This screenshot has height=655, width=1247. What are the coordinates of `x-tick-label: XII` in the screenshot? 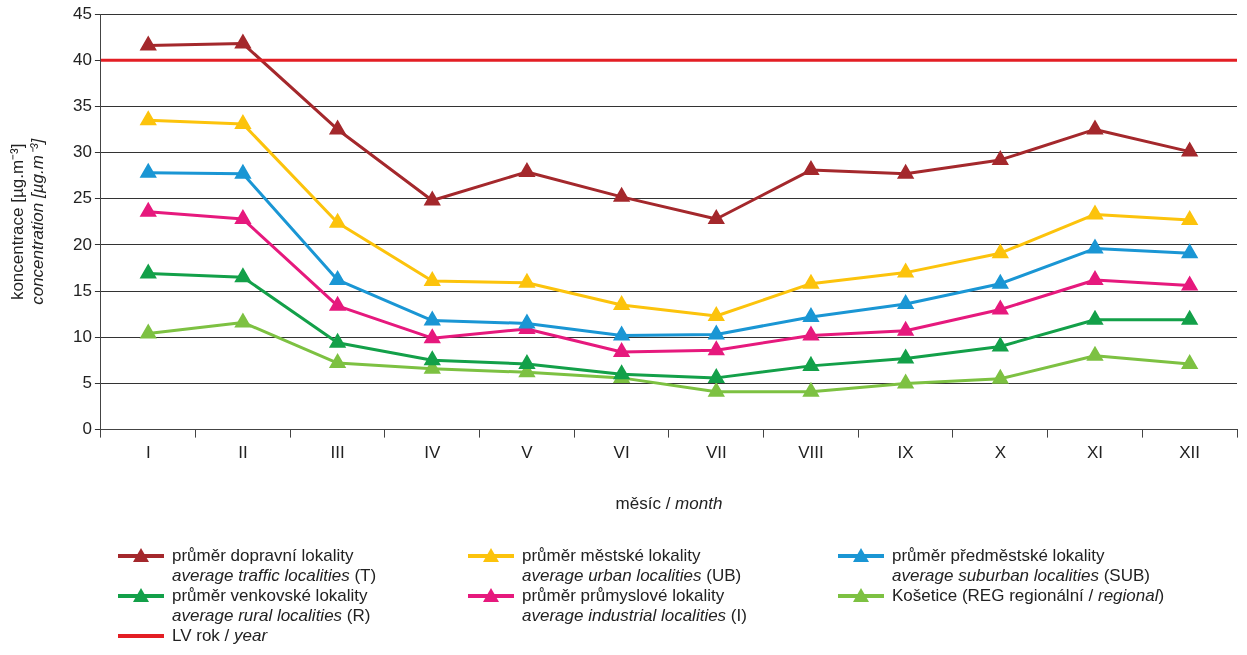 It's located at (1190, 453).